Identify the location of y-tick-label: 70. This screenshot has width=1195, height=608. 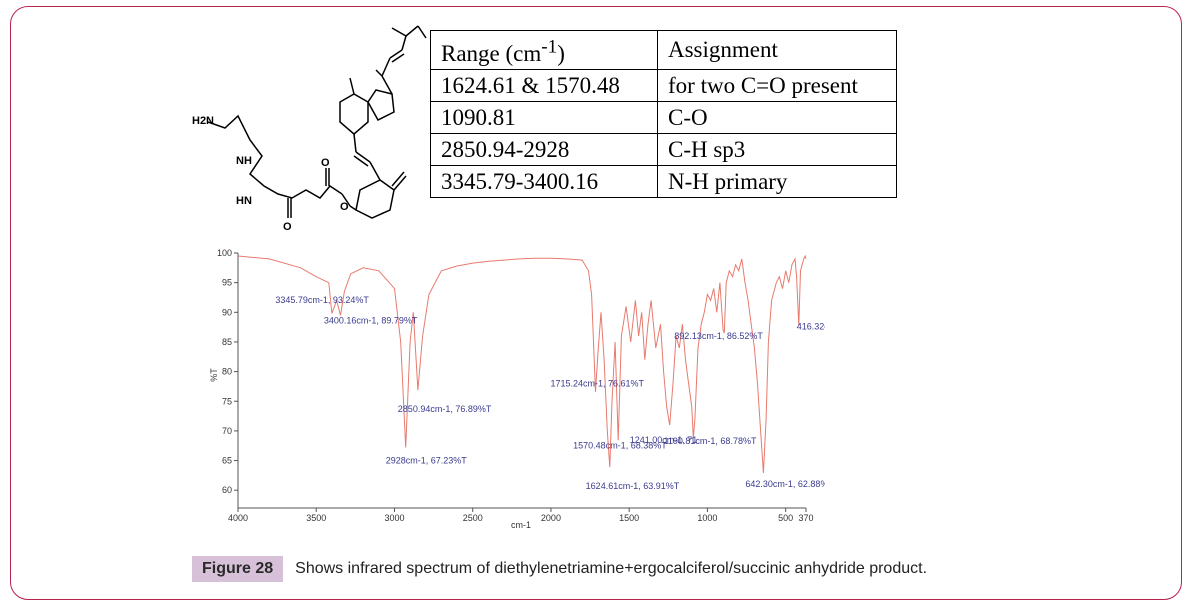
(227, 431).